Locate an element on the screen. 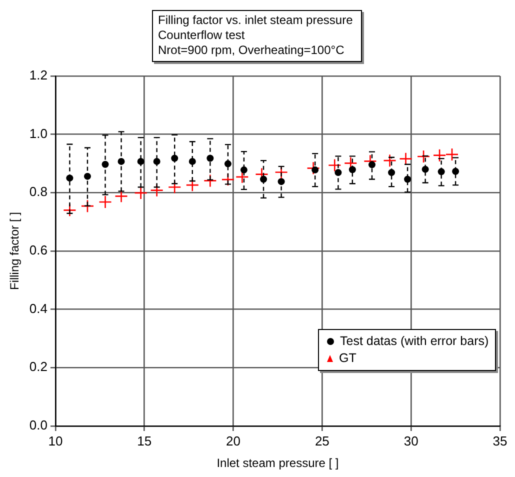 The height and width of the screenshot is (477, 515). chart-subtitle: Counterflow test is located at coordinates (202, 35).